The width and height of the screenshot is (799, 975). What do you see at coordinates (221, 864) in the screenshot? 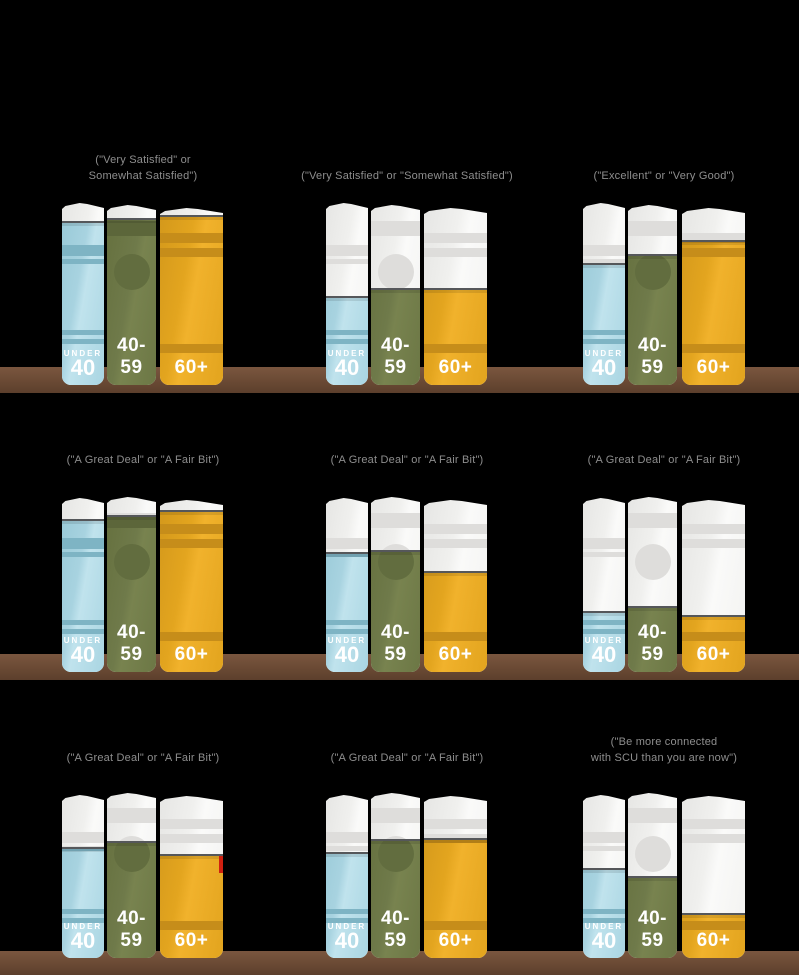
I see `red-bookmark-ribbon` at bounding box center [221, 864].